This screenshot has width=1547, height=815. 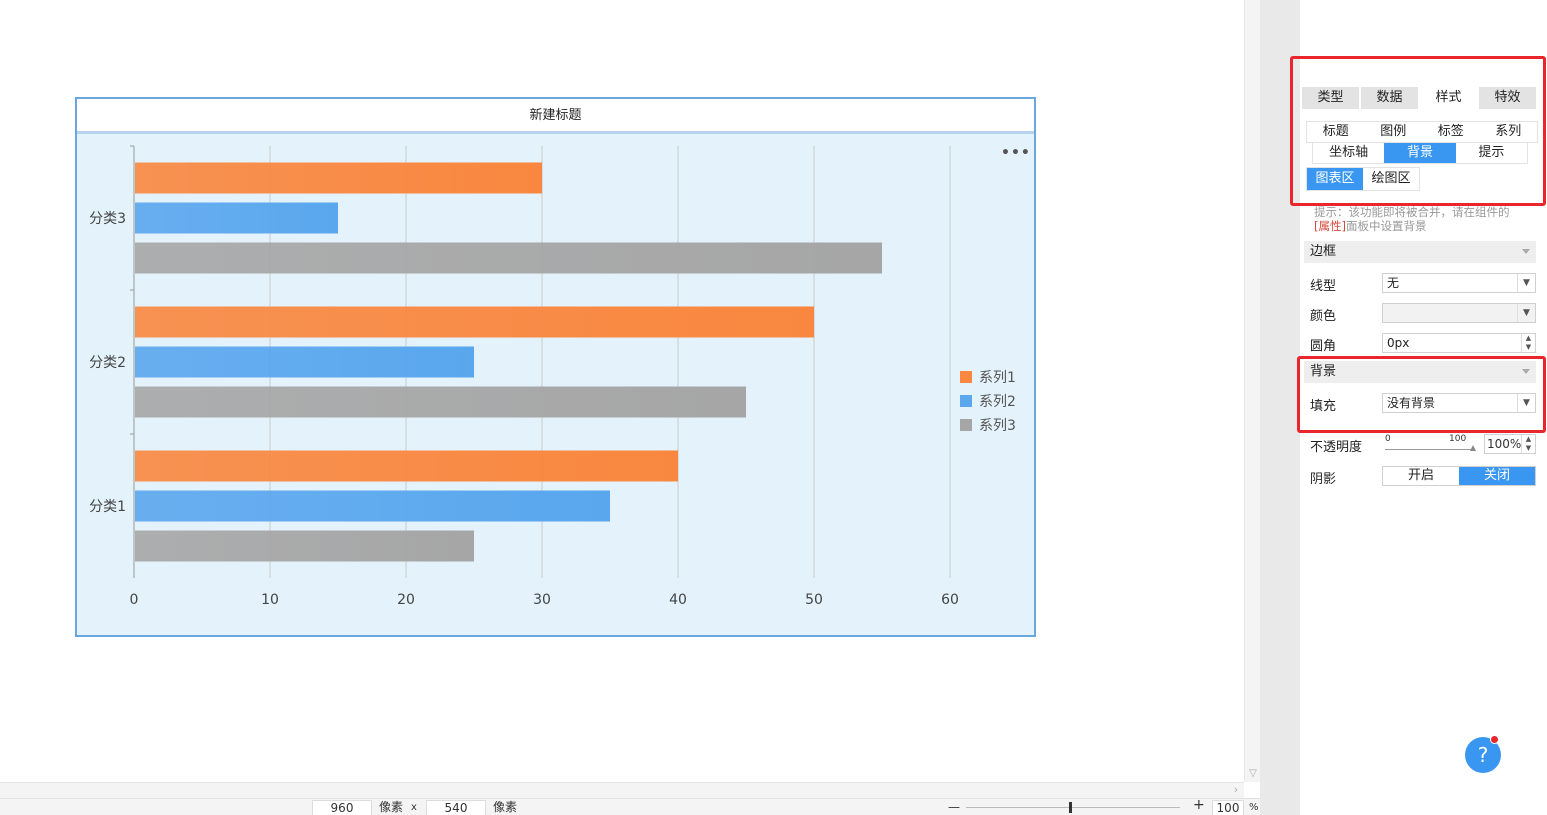 What do you see at coordinates (997, 426) in the screenshot?
I see `legend-label: 系列3` at bounding box center [997, 426].